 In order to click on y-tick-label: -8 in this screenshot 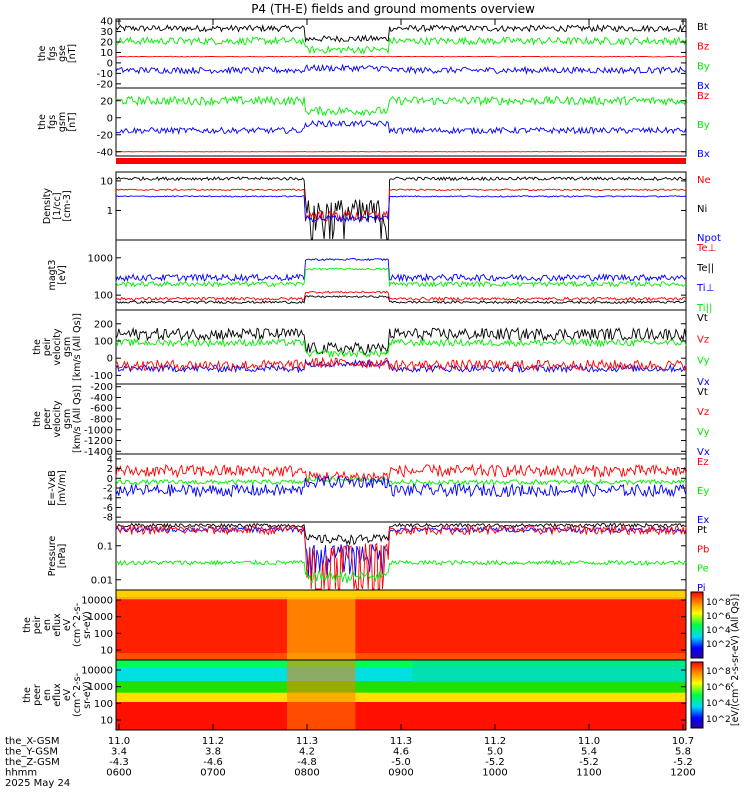, I will do `click(108, 518)`.